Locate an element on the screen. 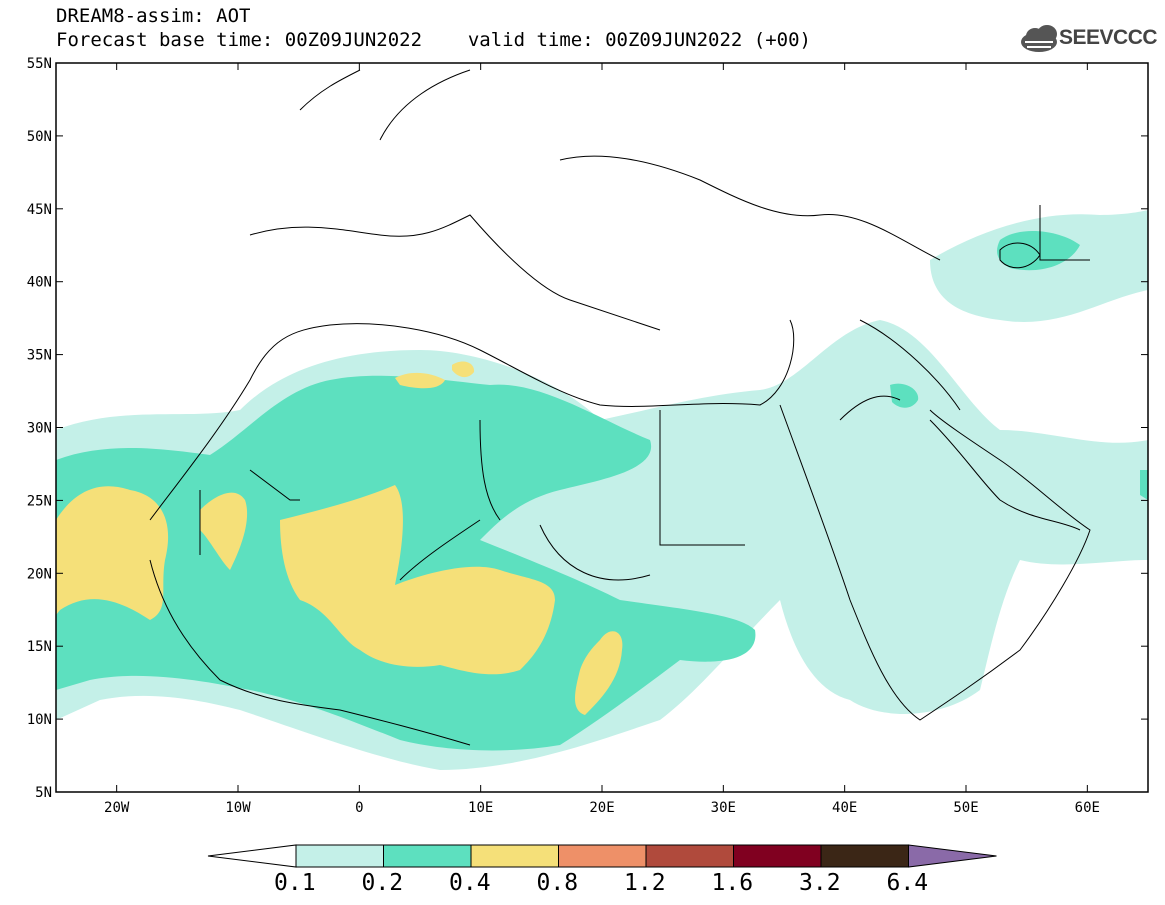  colorbar-label: 1.6 is located at coordinates (732, 883).